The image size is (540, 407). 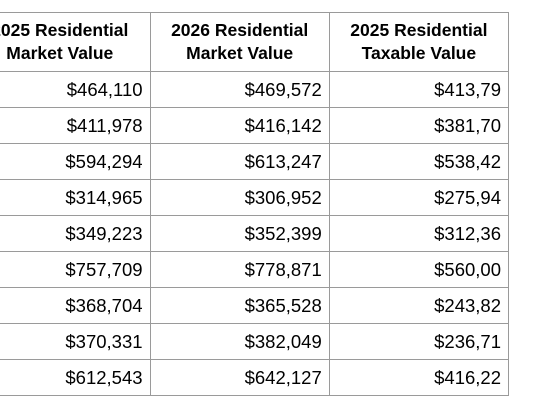 I want to click on table-cell: $642,127, so click(x=239, y=377).